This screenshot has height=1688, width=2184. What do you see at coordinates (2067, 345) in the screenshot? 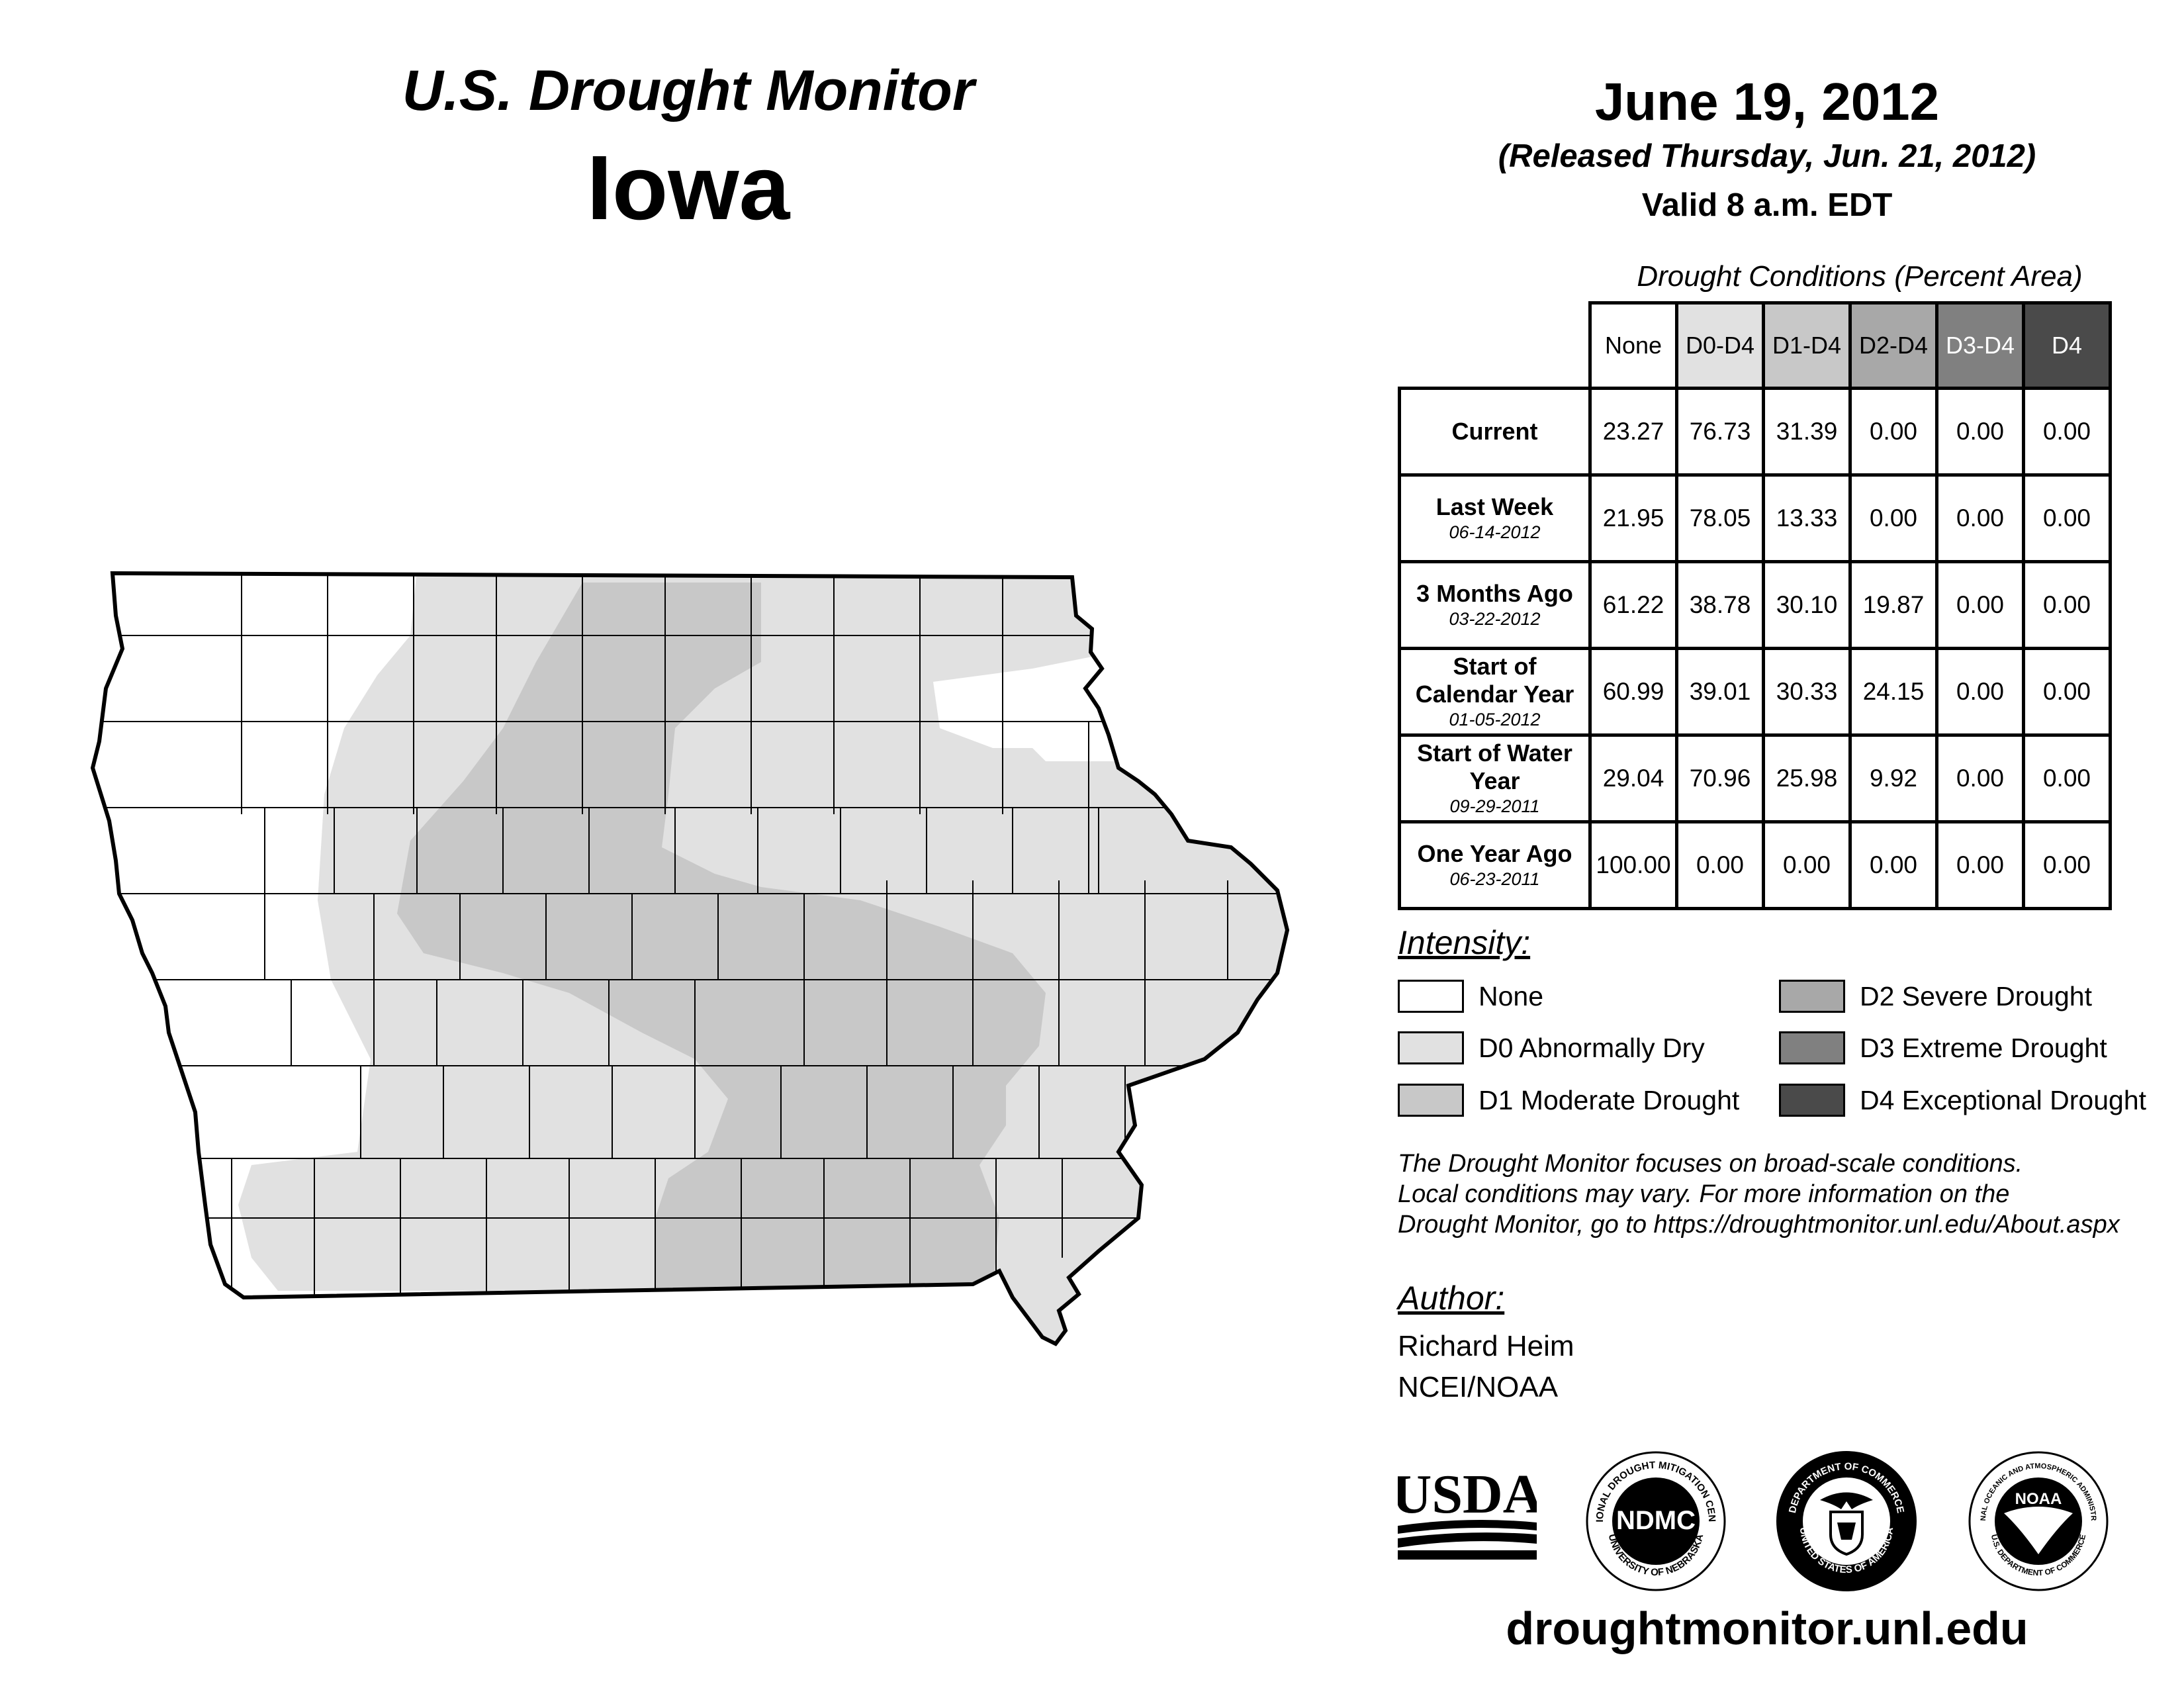
I see `col-header-d4: D4` at bounding box center [2067, 345].